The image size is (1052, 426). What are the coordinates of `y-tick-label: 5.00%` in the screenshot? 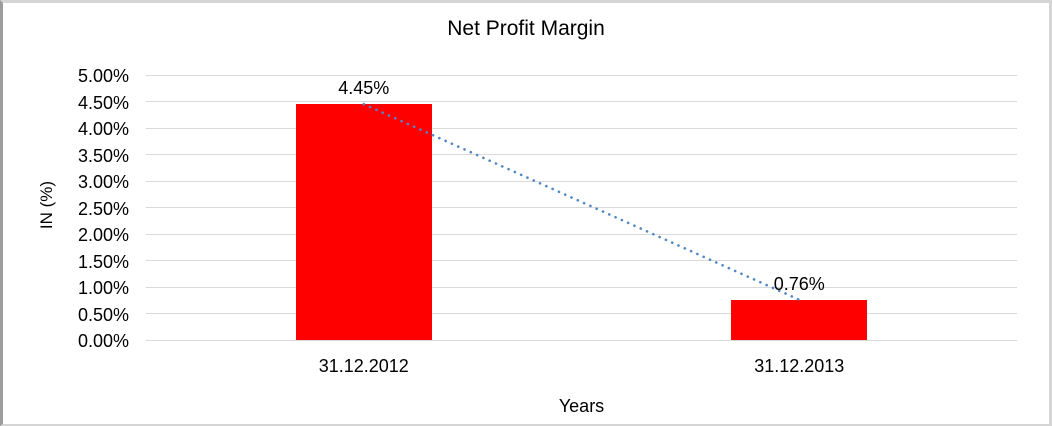 It's located at (103, 76).